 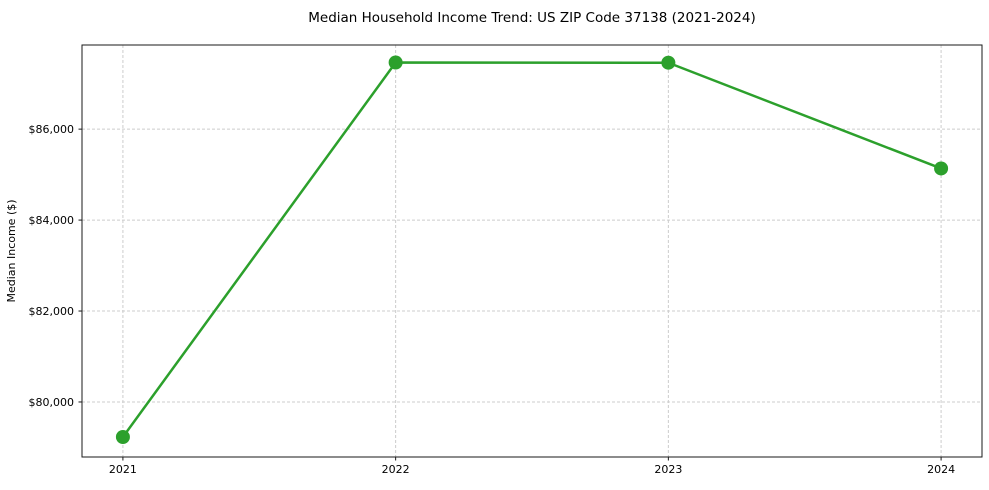 What do you see at coordinates (52, 129) in the screenshot?
I see `y-tick-label: $86,000` at bounding box center [52, 129].